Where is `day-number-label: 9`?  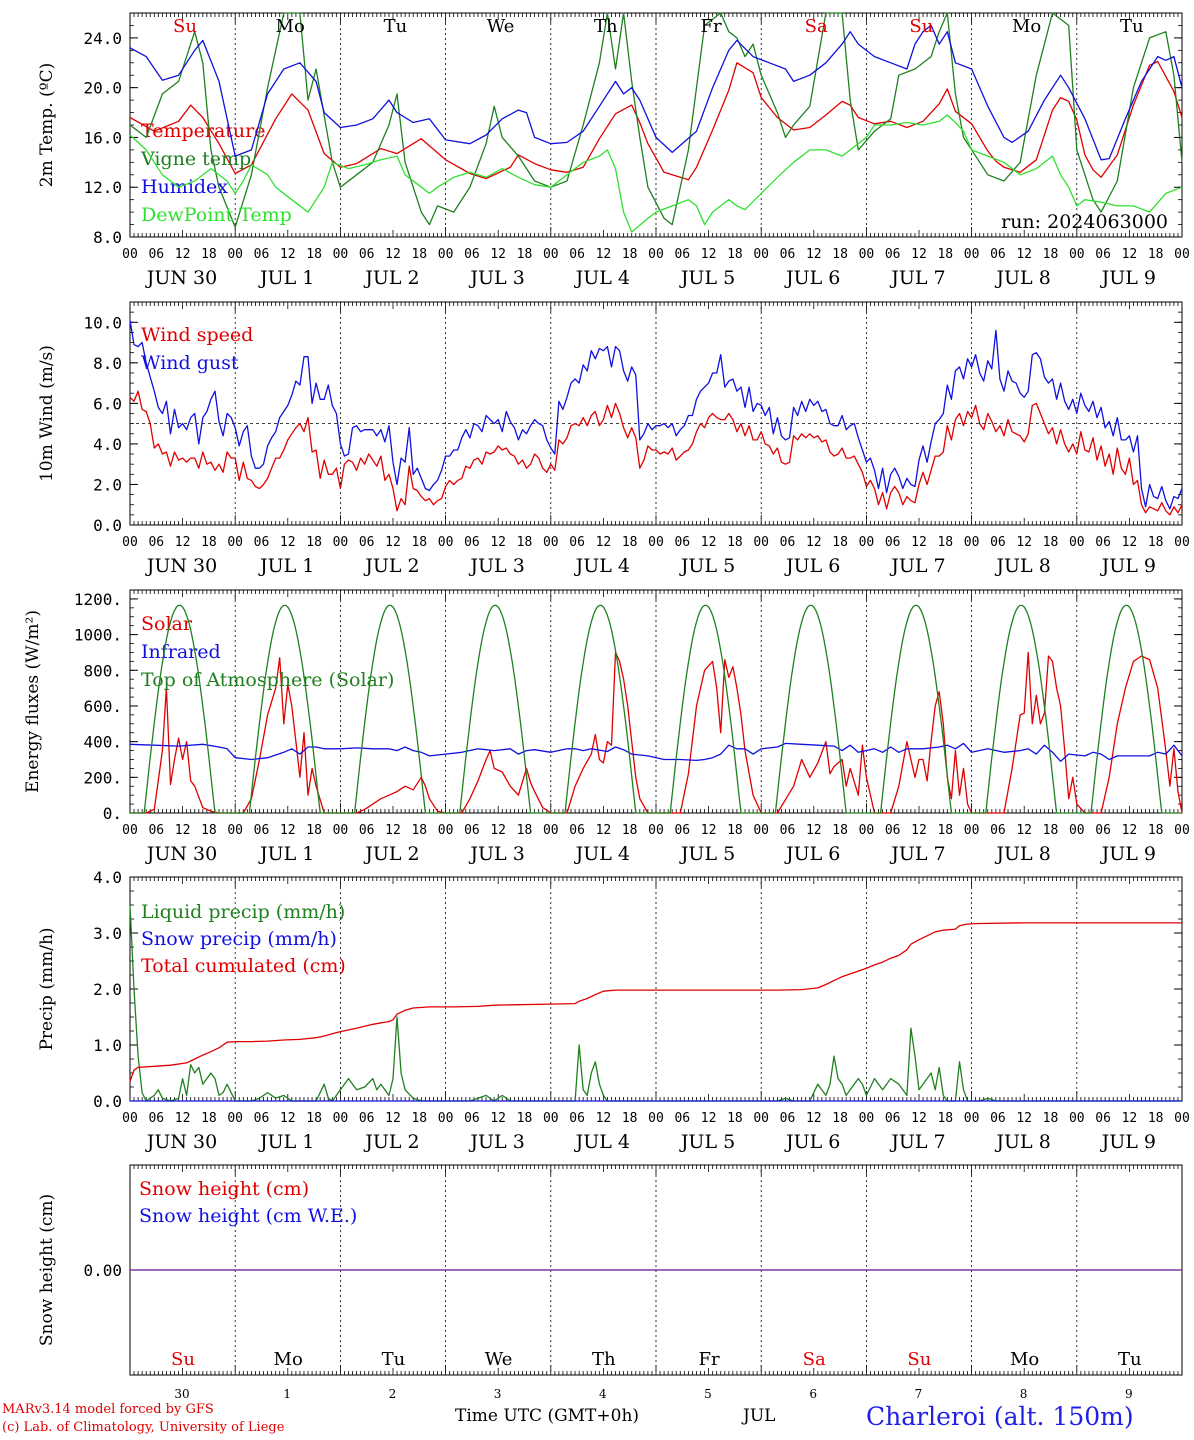 day-number-label: 9 is located at coordinates (1129, 1394).